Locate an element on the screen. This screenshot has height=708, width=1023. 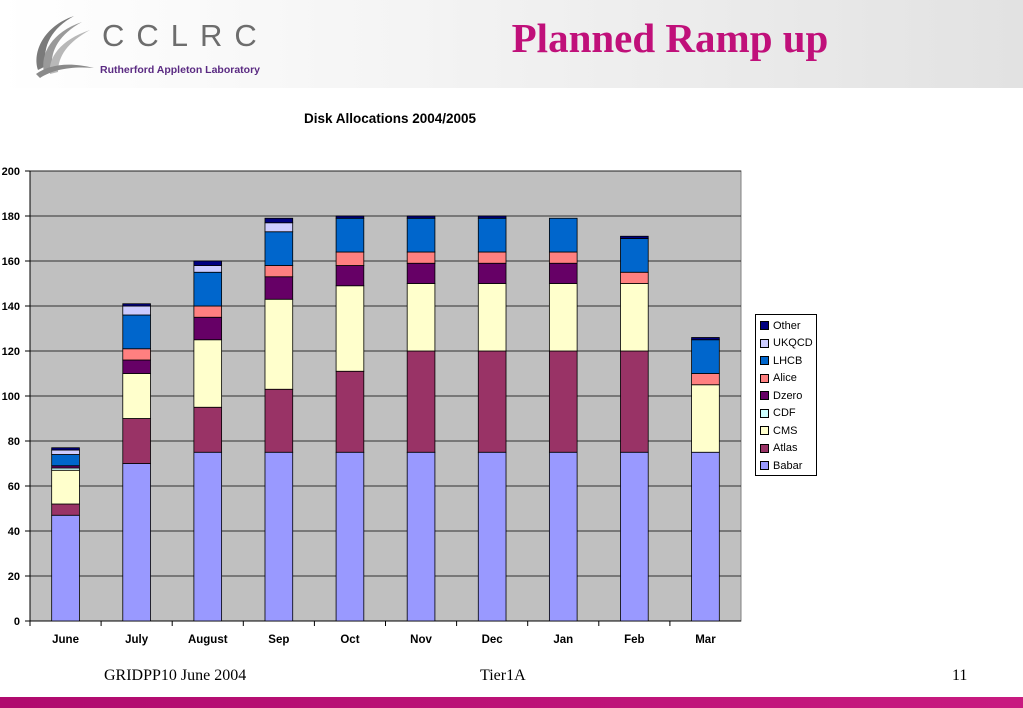
bar-atlas-sep is located at coordinates (279, 420).